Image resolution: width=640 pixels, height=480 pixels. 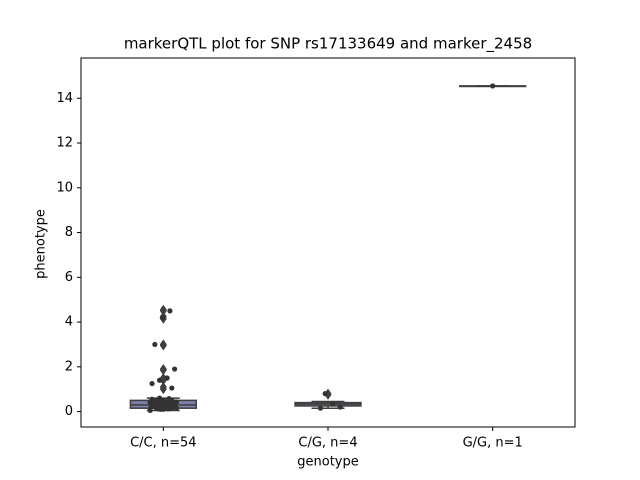 I want to click on x-tick-label: G/G, n=1, so click(x=493, y=443).